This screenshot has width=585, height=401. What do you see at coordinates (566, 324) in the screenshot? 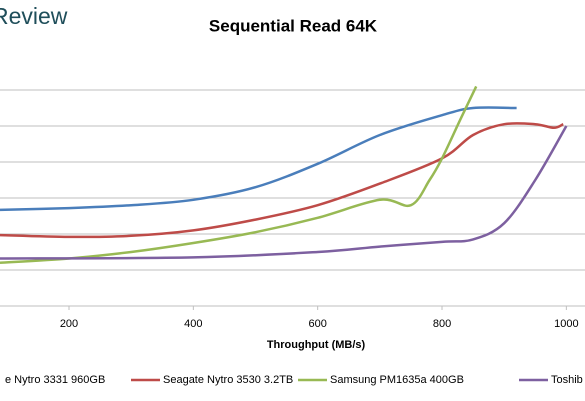
I see `x-tick-label: 1000` at bounding box center [566, 324].